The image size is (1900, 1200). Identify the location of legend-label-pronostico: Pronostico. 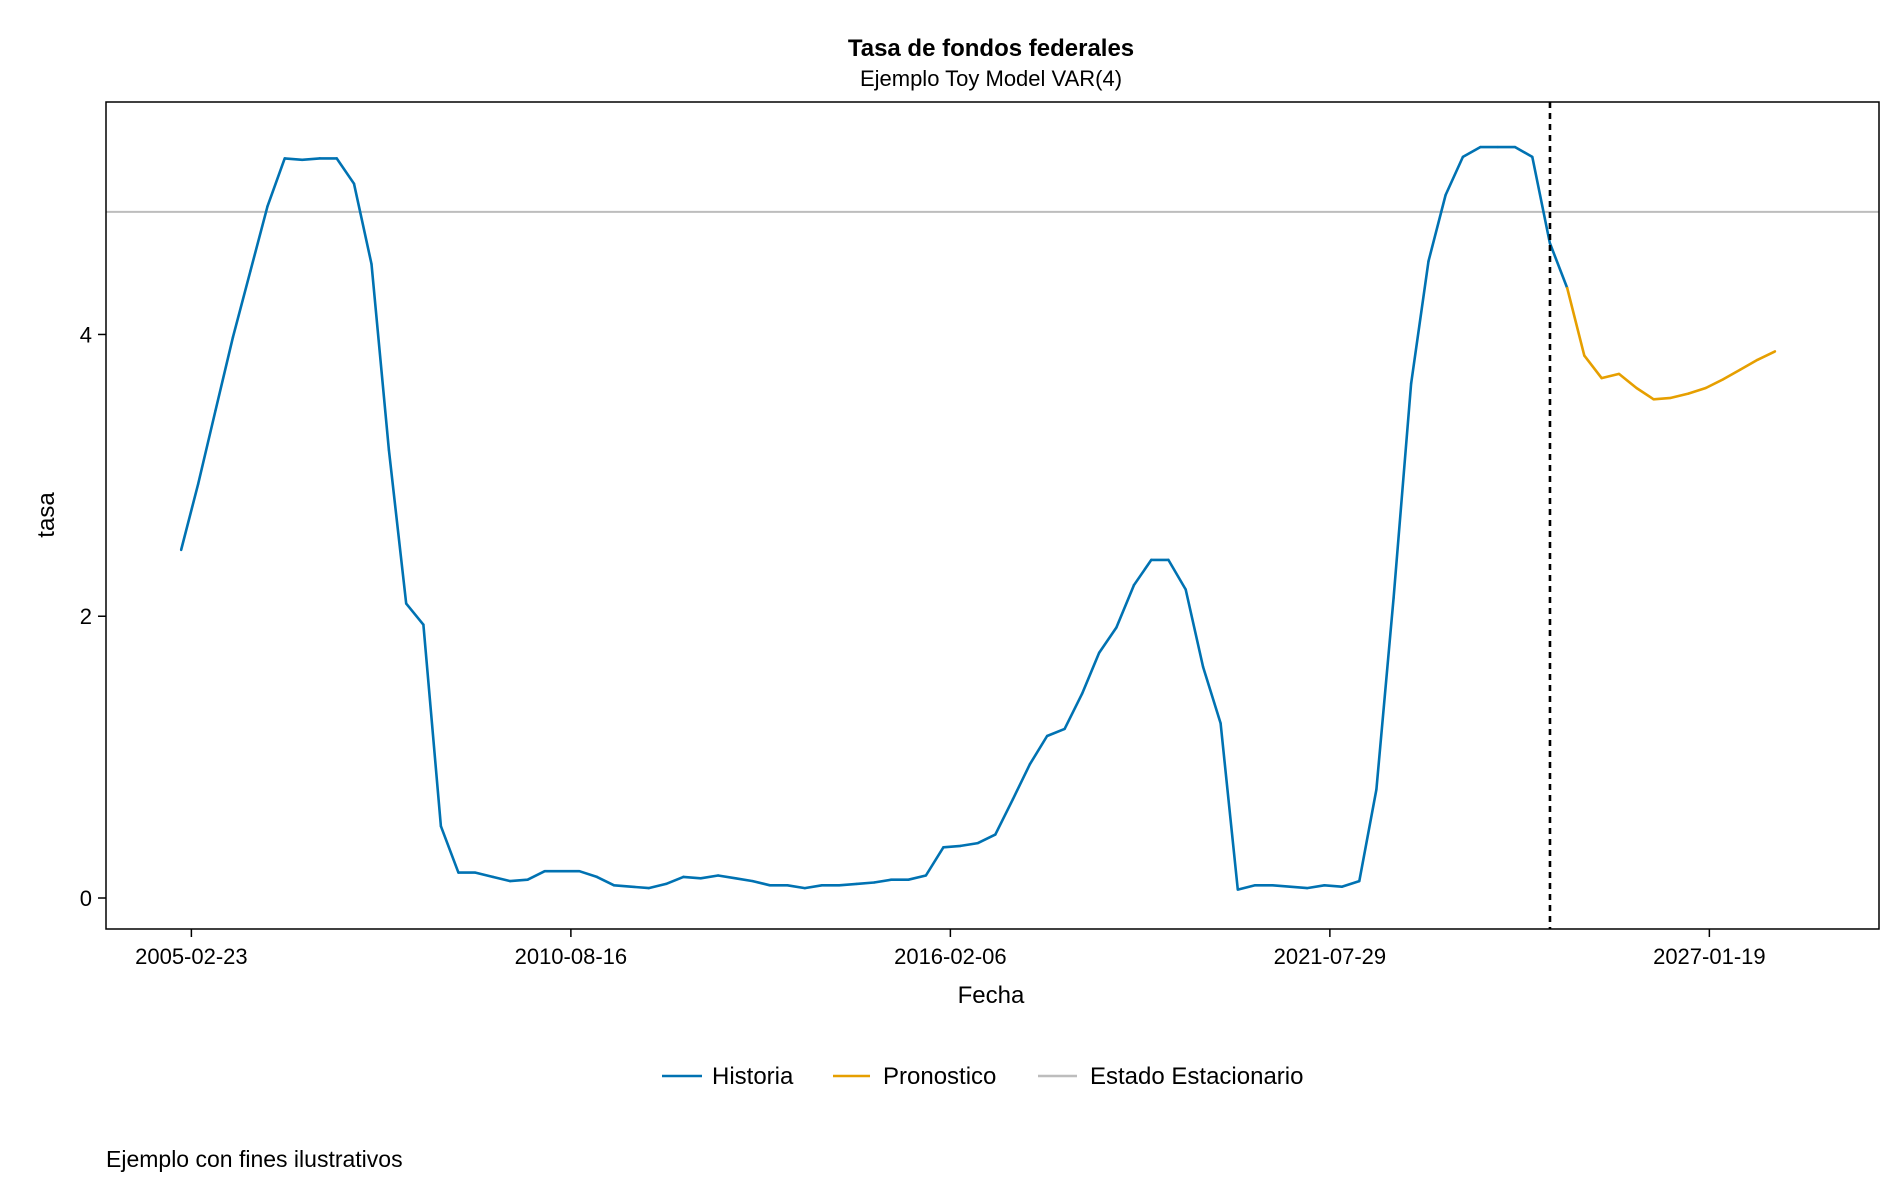
(939, 1076).